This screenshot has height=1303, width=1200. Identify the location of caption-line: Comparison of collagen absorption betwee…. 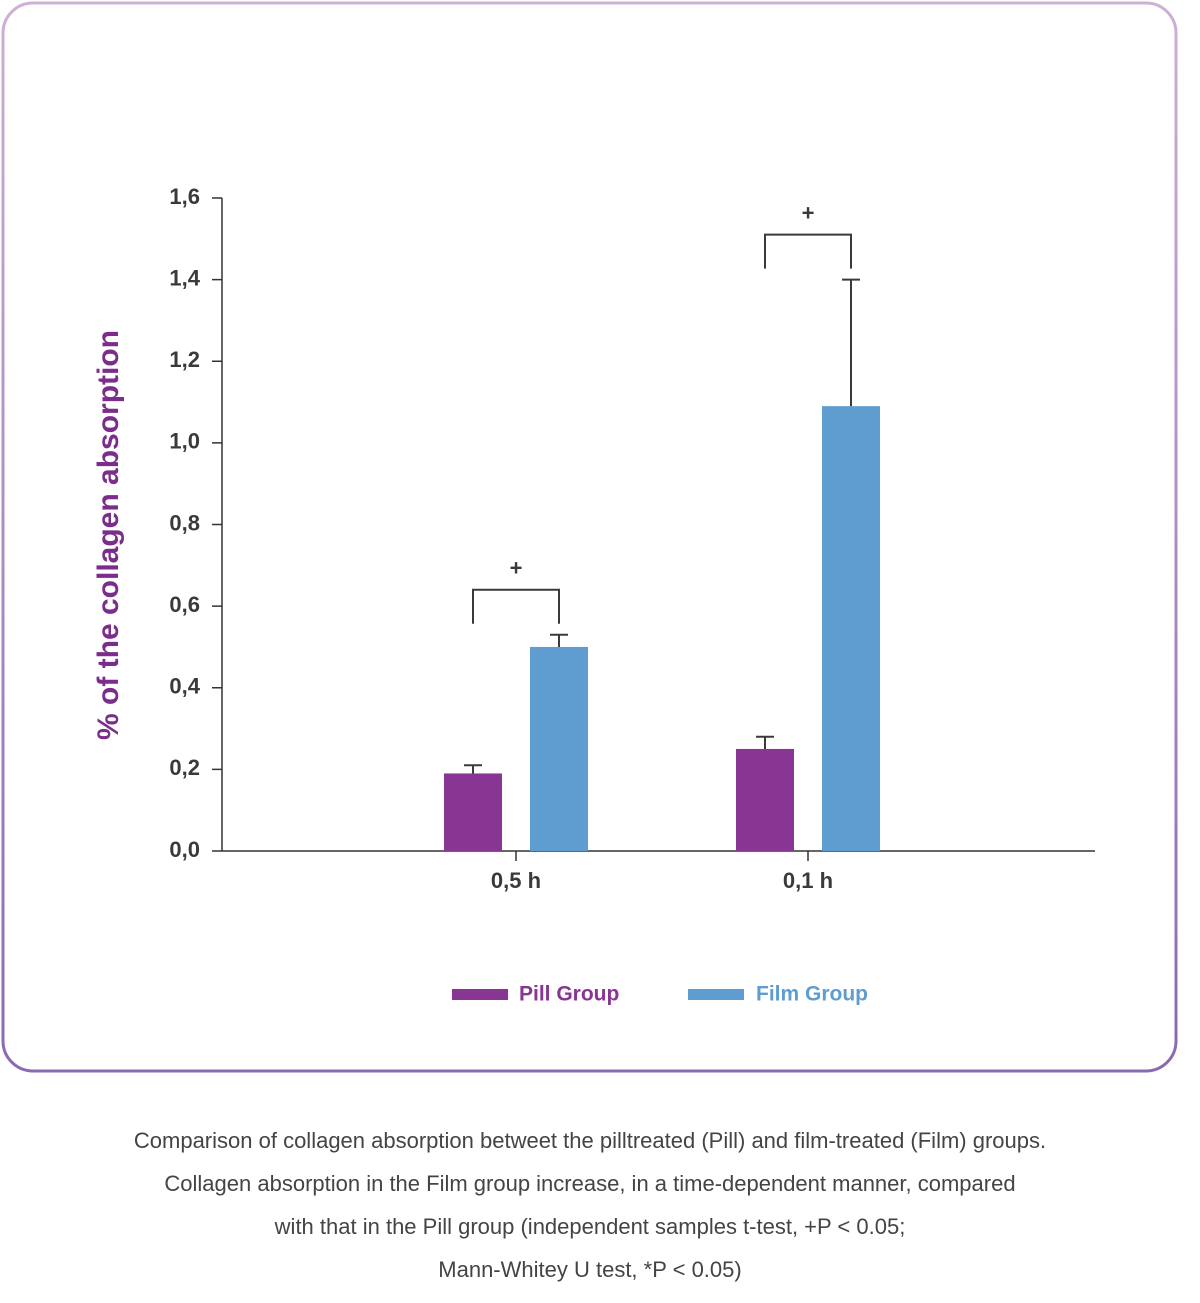
(590, 1140).